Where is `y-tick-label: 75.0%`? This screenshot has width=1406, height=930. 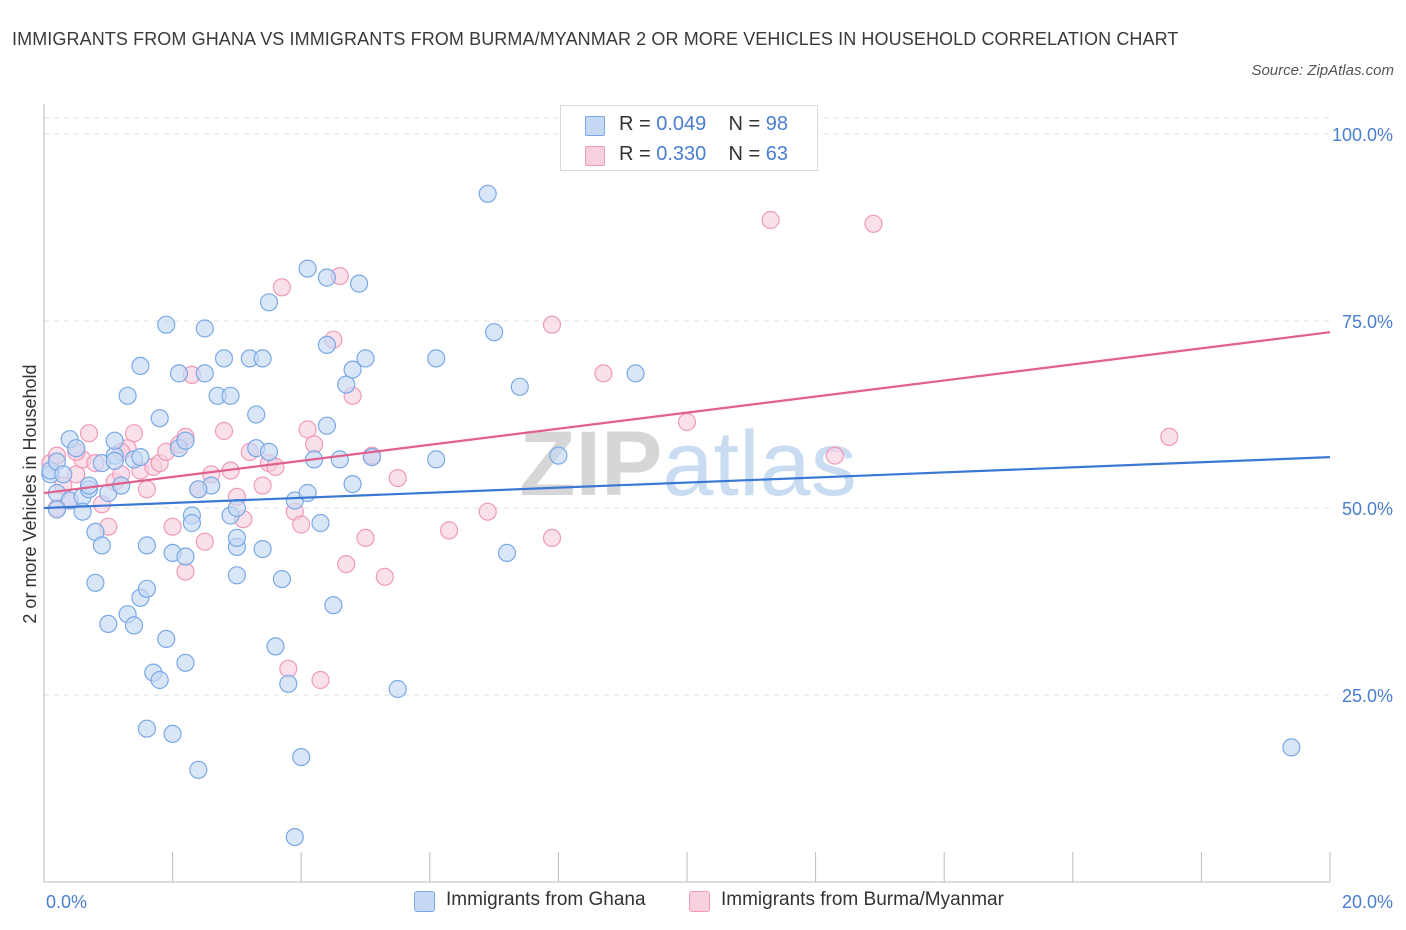
y-tick-label: 75.0% is located at coordinates (1367, 322).